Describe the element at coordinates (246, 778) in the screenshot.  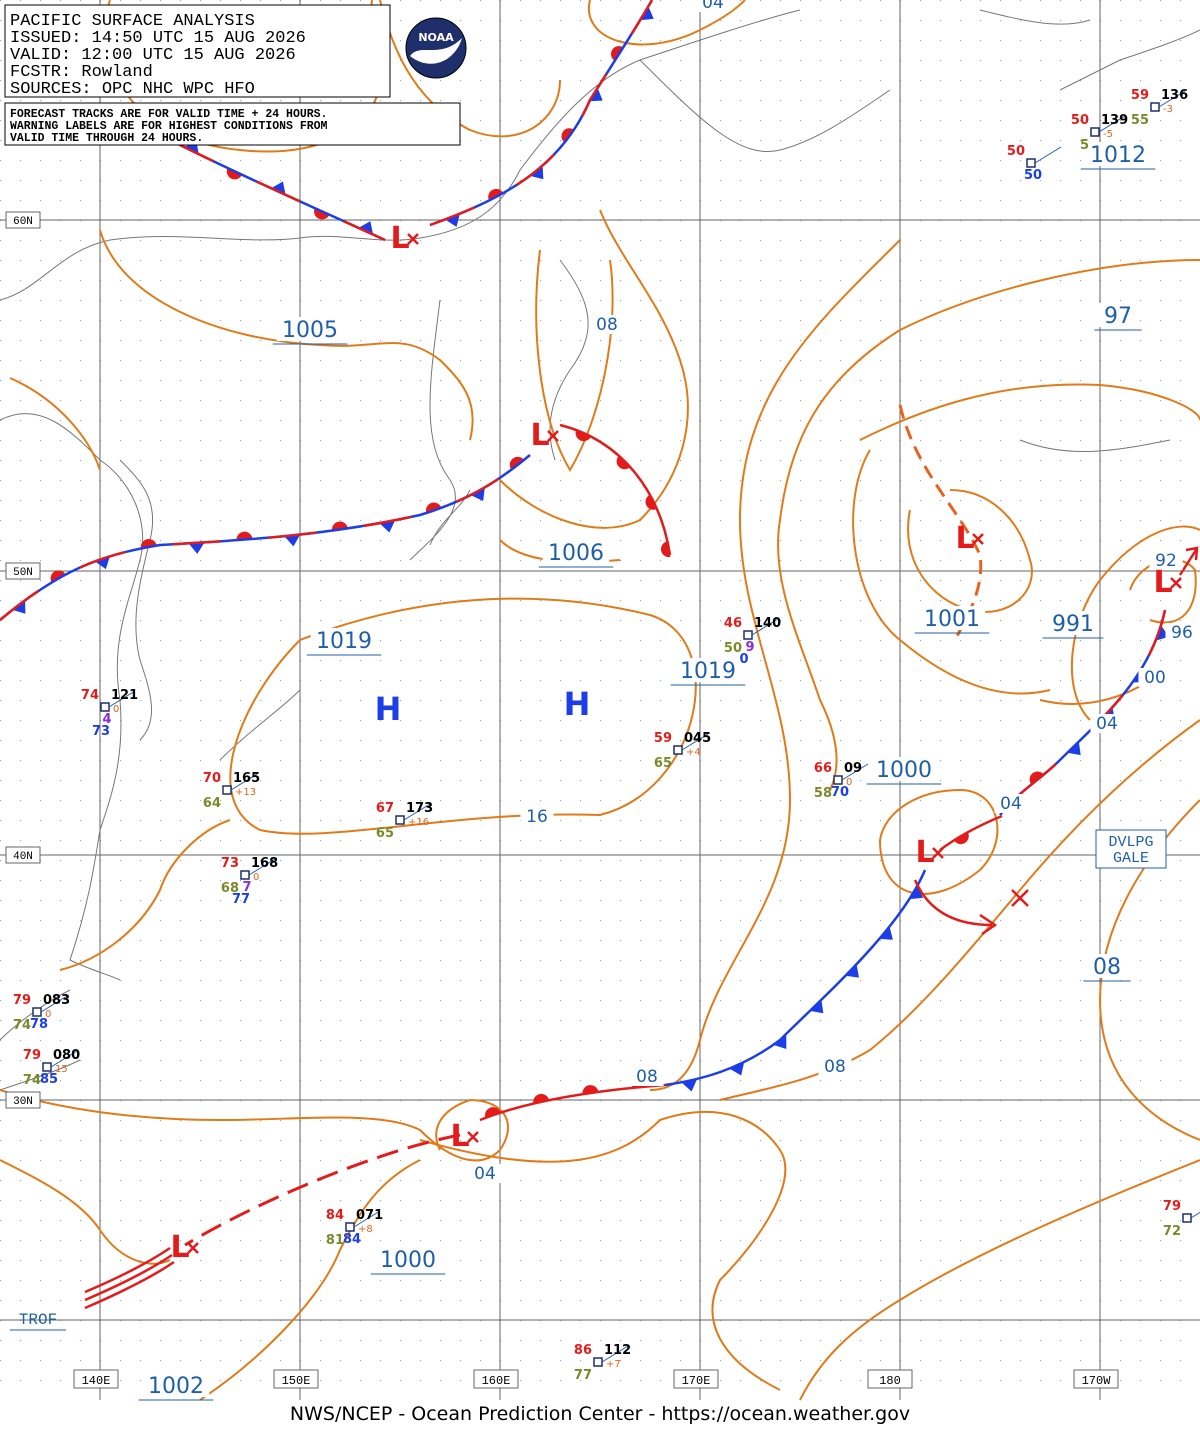
I see `station-pressure: 165` at that location.